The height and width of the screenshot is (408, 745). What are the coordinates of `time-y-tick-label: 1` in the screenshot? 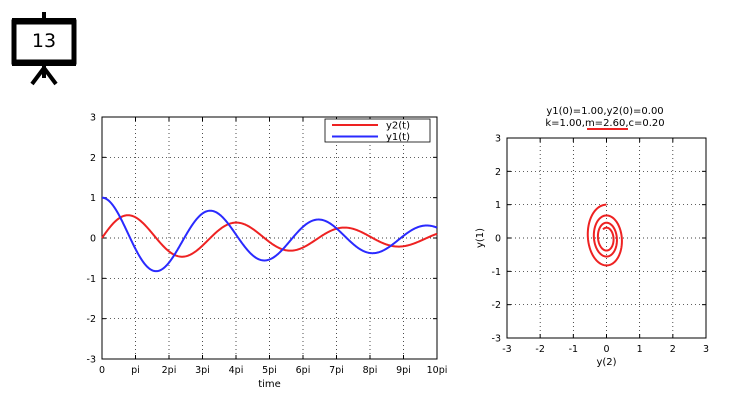 It's located at (93, 198).